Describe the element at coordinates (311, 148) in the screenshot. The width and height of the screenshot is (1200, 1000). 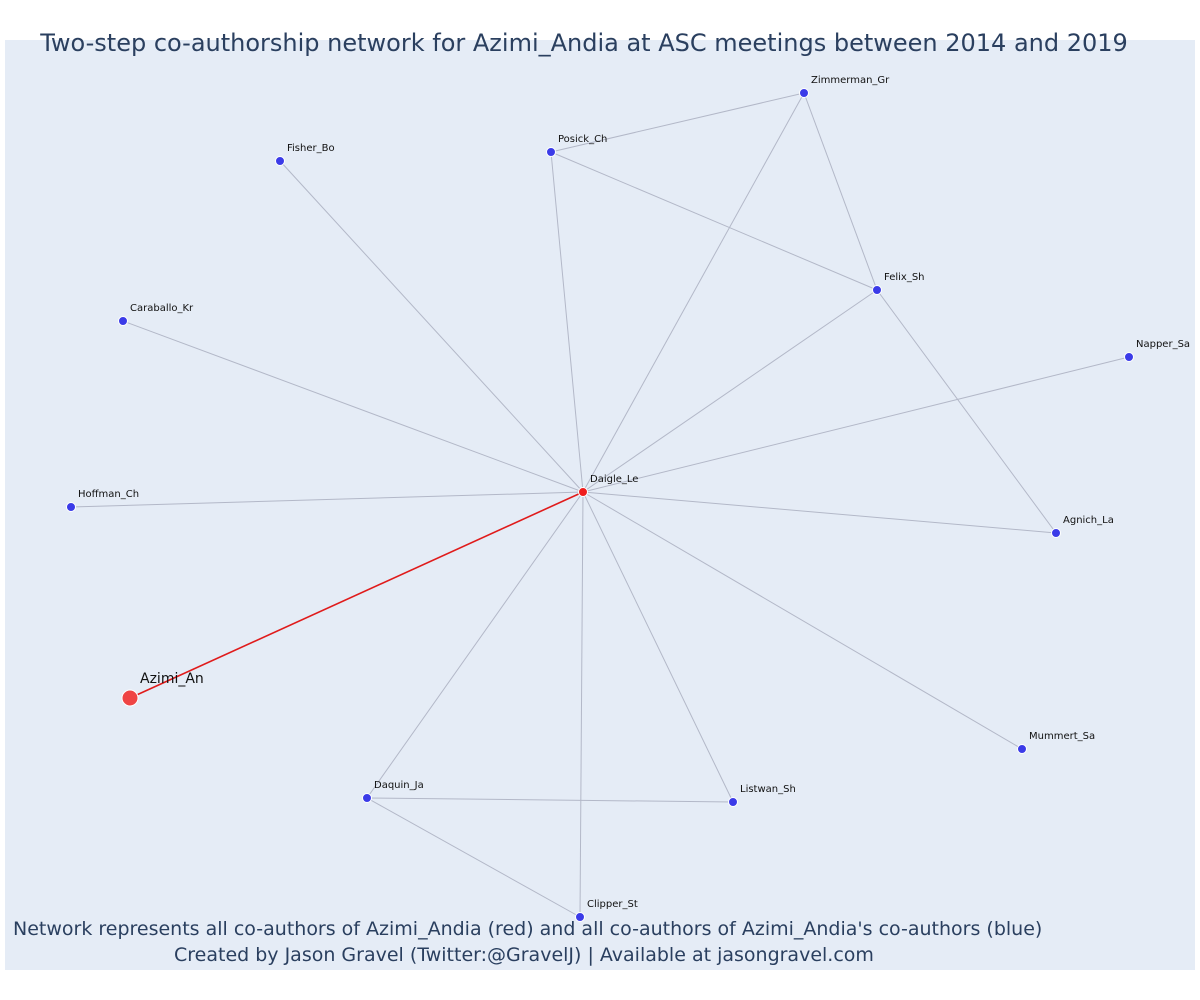
I see `node-label-Fisher_Bo: Fisher_Bo` at that location.